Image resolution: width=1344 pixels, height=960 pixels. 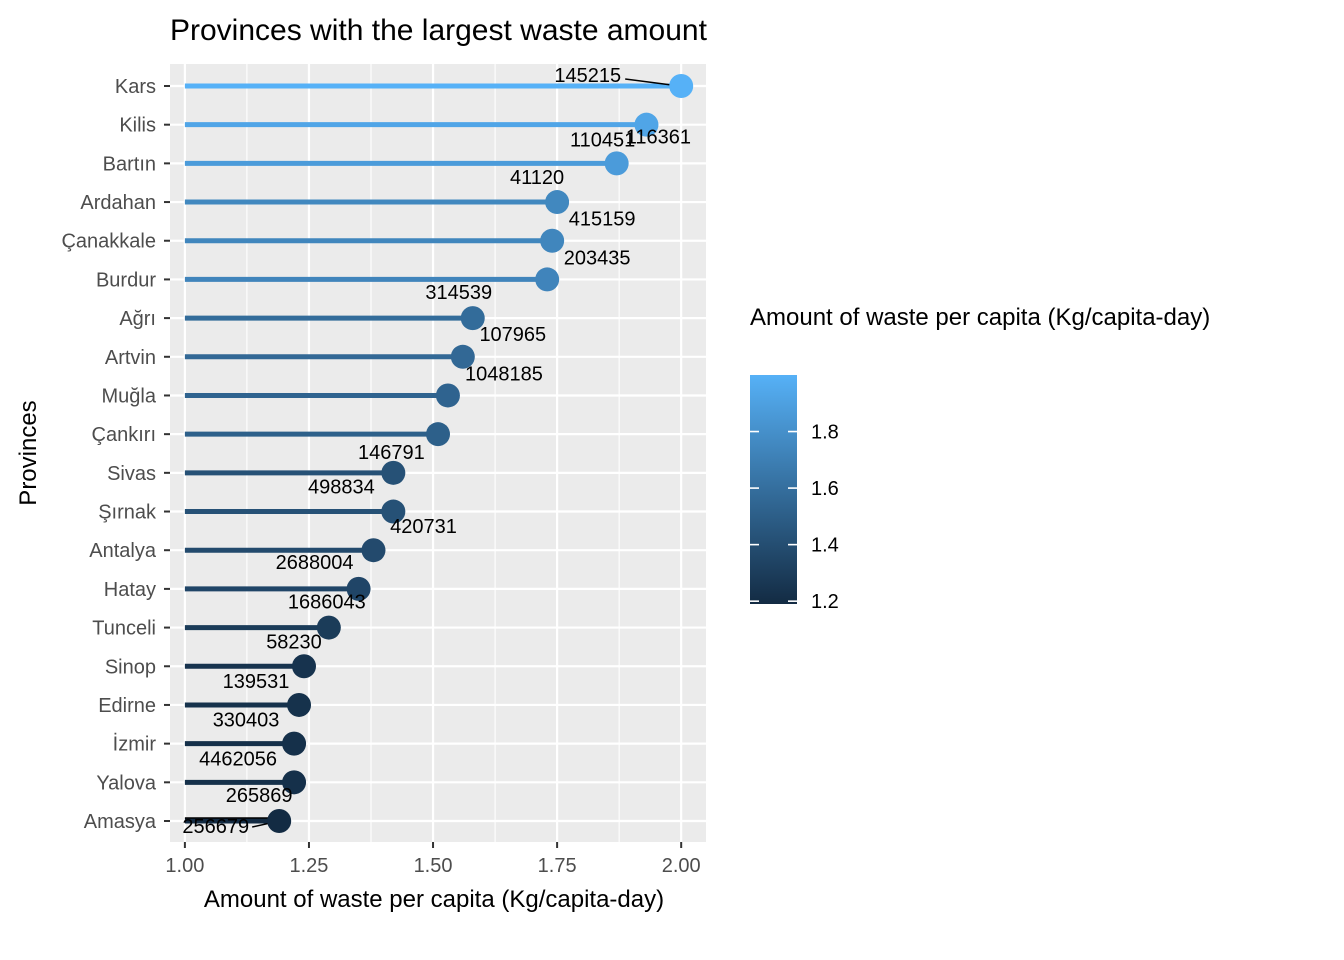 I want to click on y-tick-label: Çanakkale, so click(x=108, y=242).